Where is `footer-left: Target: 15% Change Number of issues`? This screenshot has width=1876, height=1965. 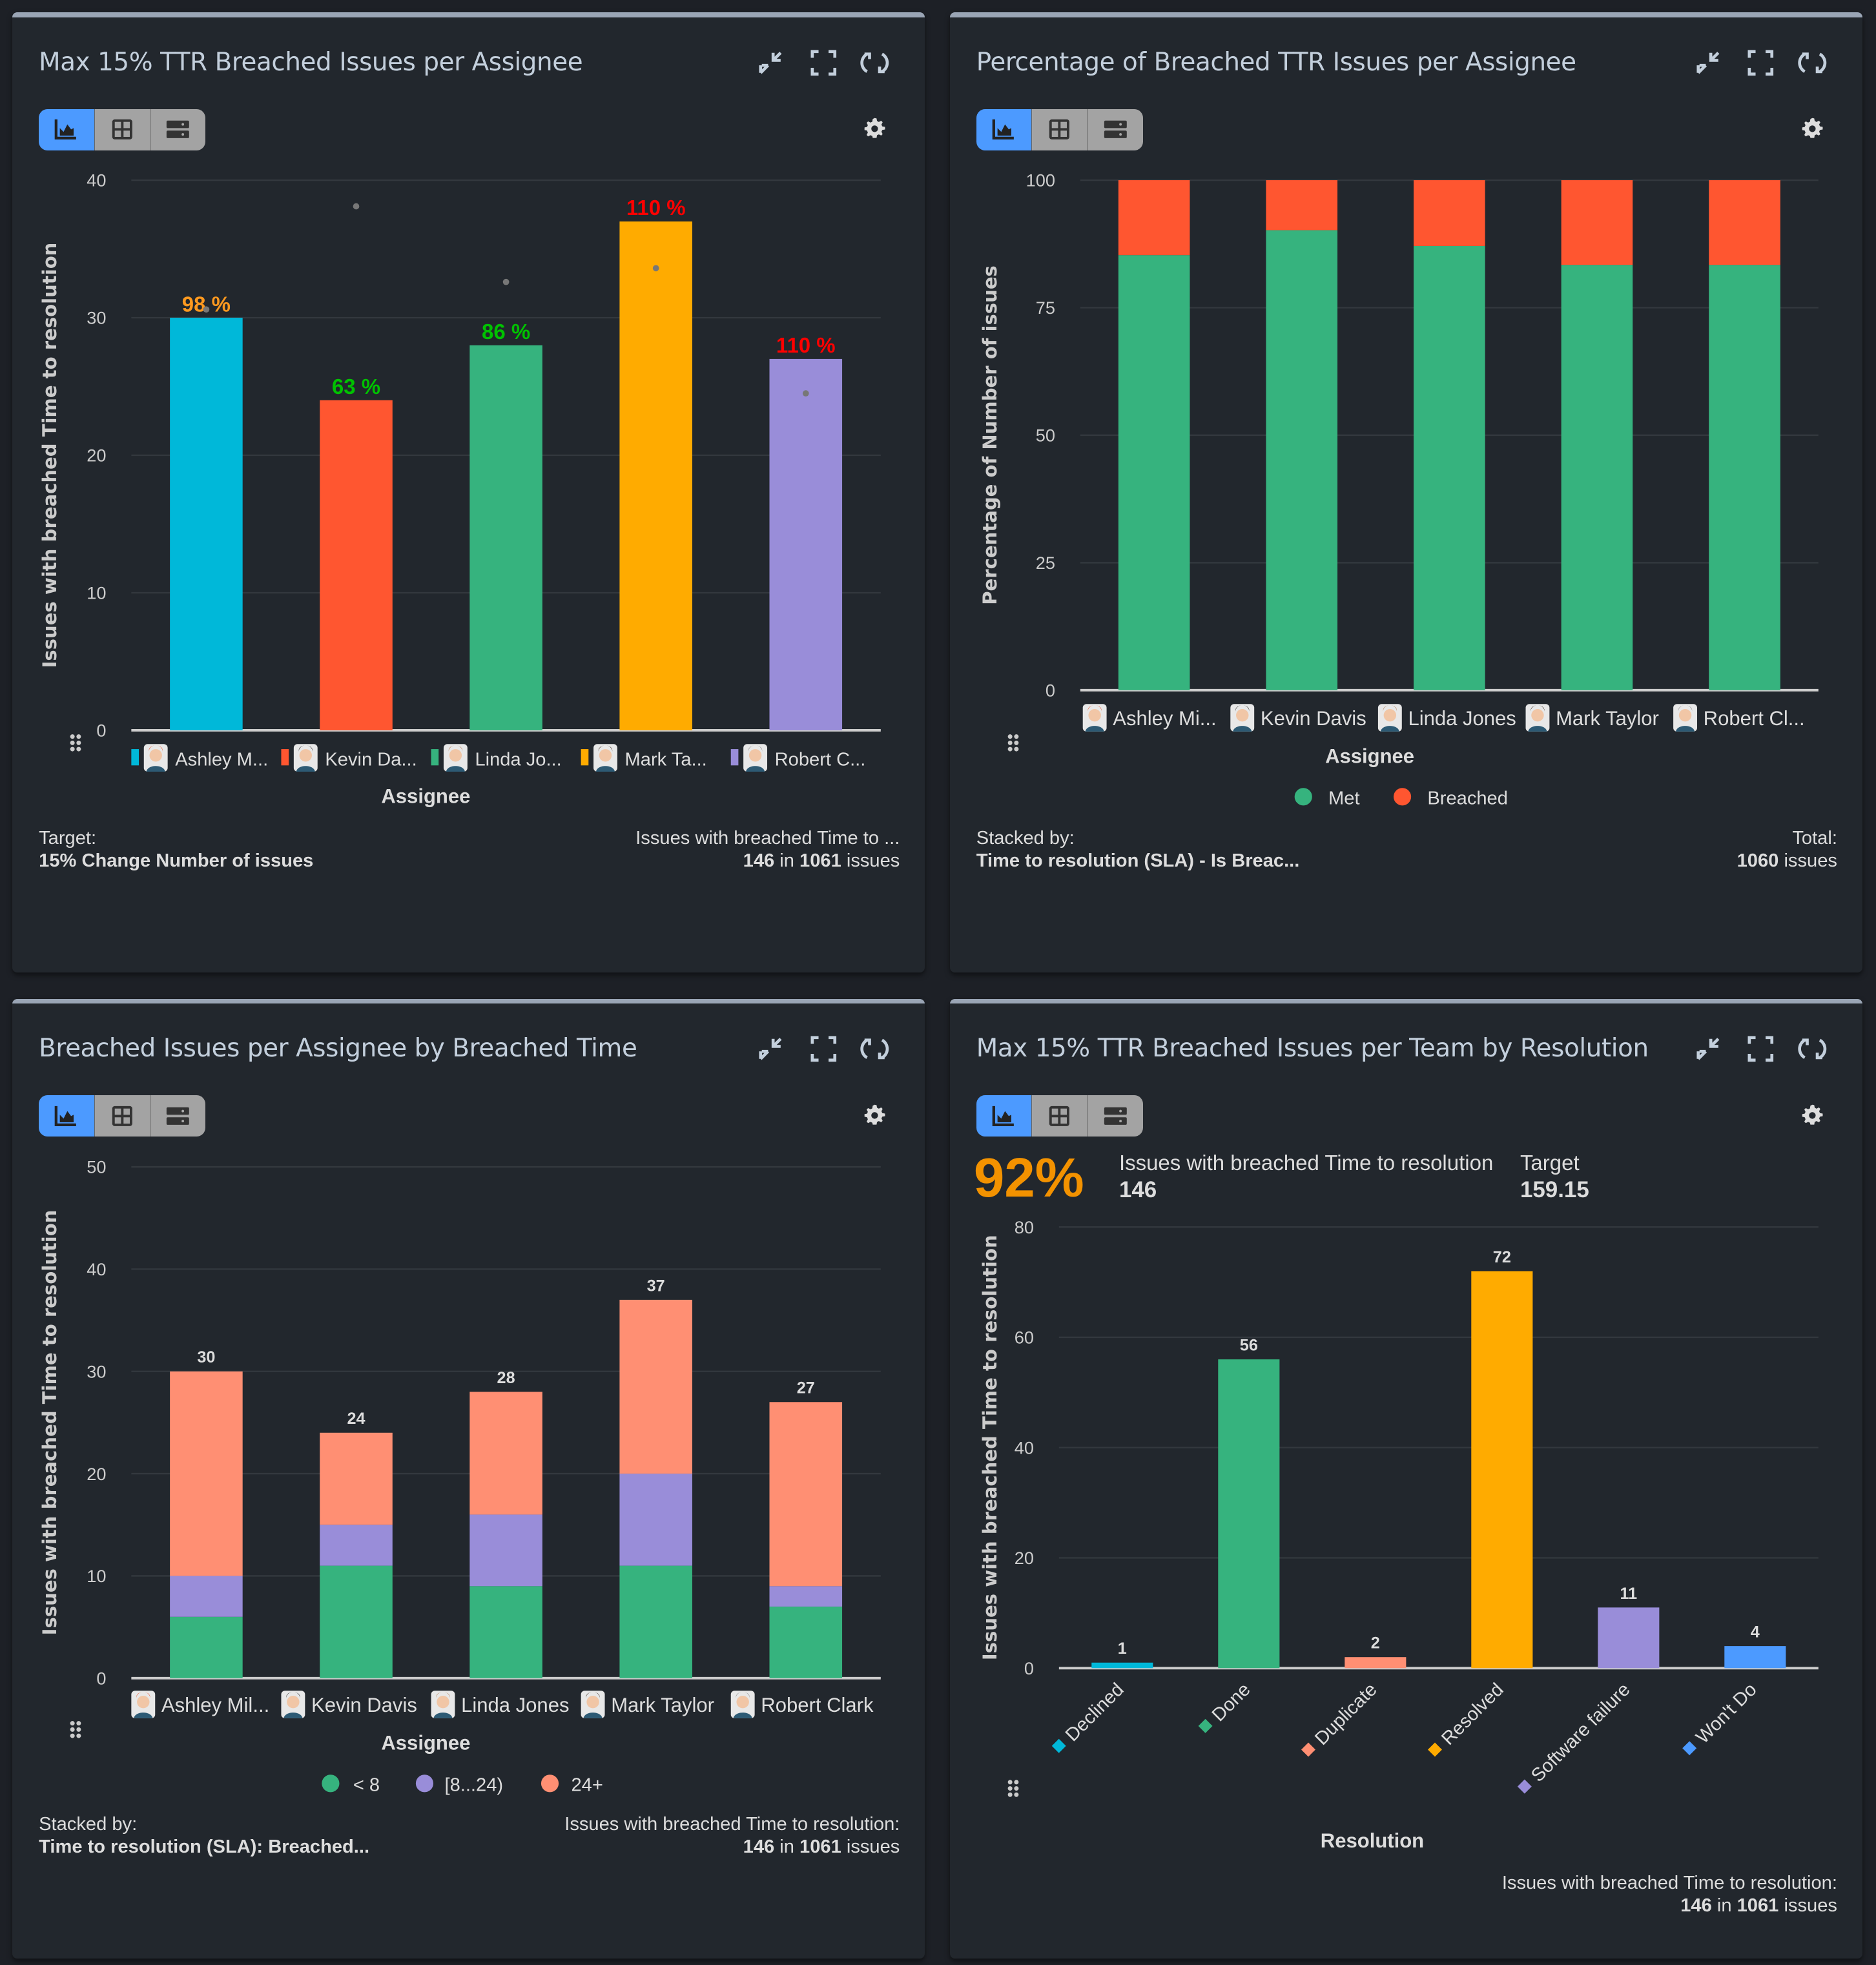 footer-left: Target: 15% Change Number of issues is located at coordinates (176, 849).